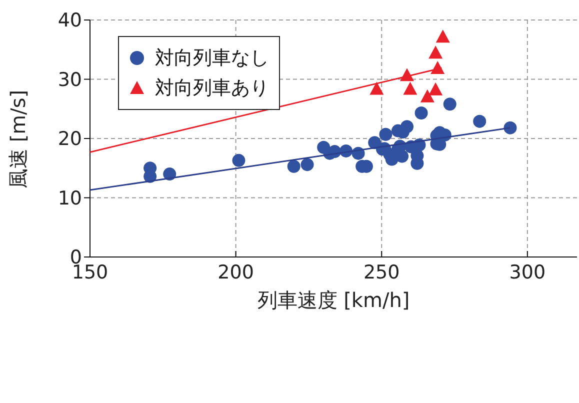 This screenshot has width=579, height=403. What do you see at coordinates (527, 272) in the screenshot?
I see `x-tick-label: 300` at bounding box center [527, 272].